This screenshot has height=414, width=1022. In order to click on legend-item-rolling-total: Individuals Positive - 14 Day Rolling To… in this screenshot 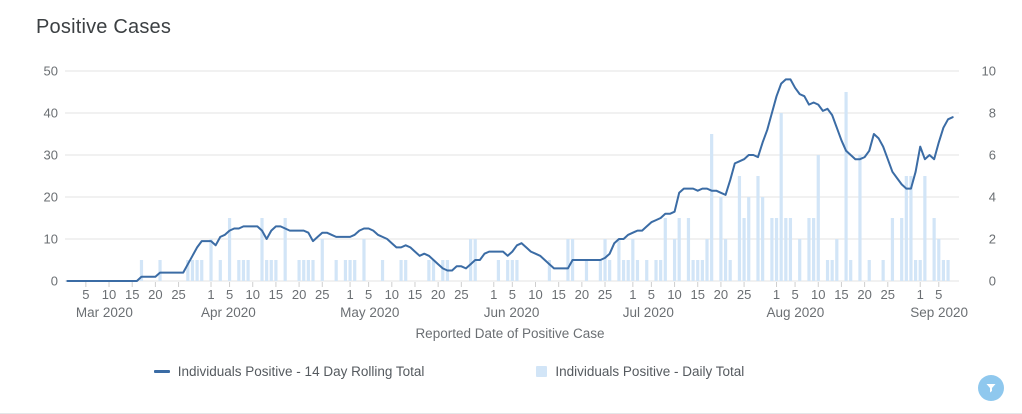, I will do `click(288, 371)`.